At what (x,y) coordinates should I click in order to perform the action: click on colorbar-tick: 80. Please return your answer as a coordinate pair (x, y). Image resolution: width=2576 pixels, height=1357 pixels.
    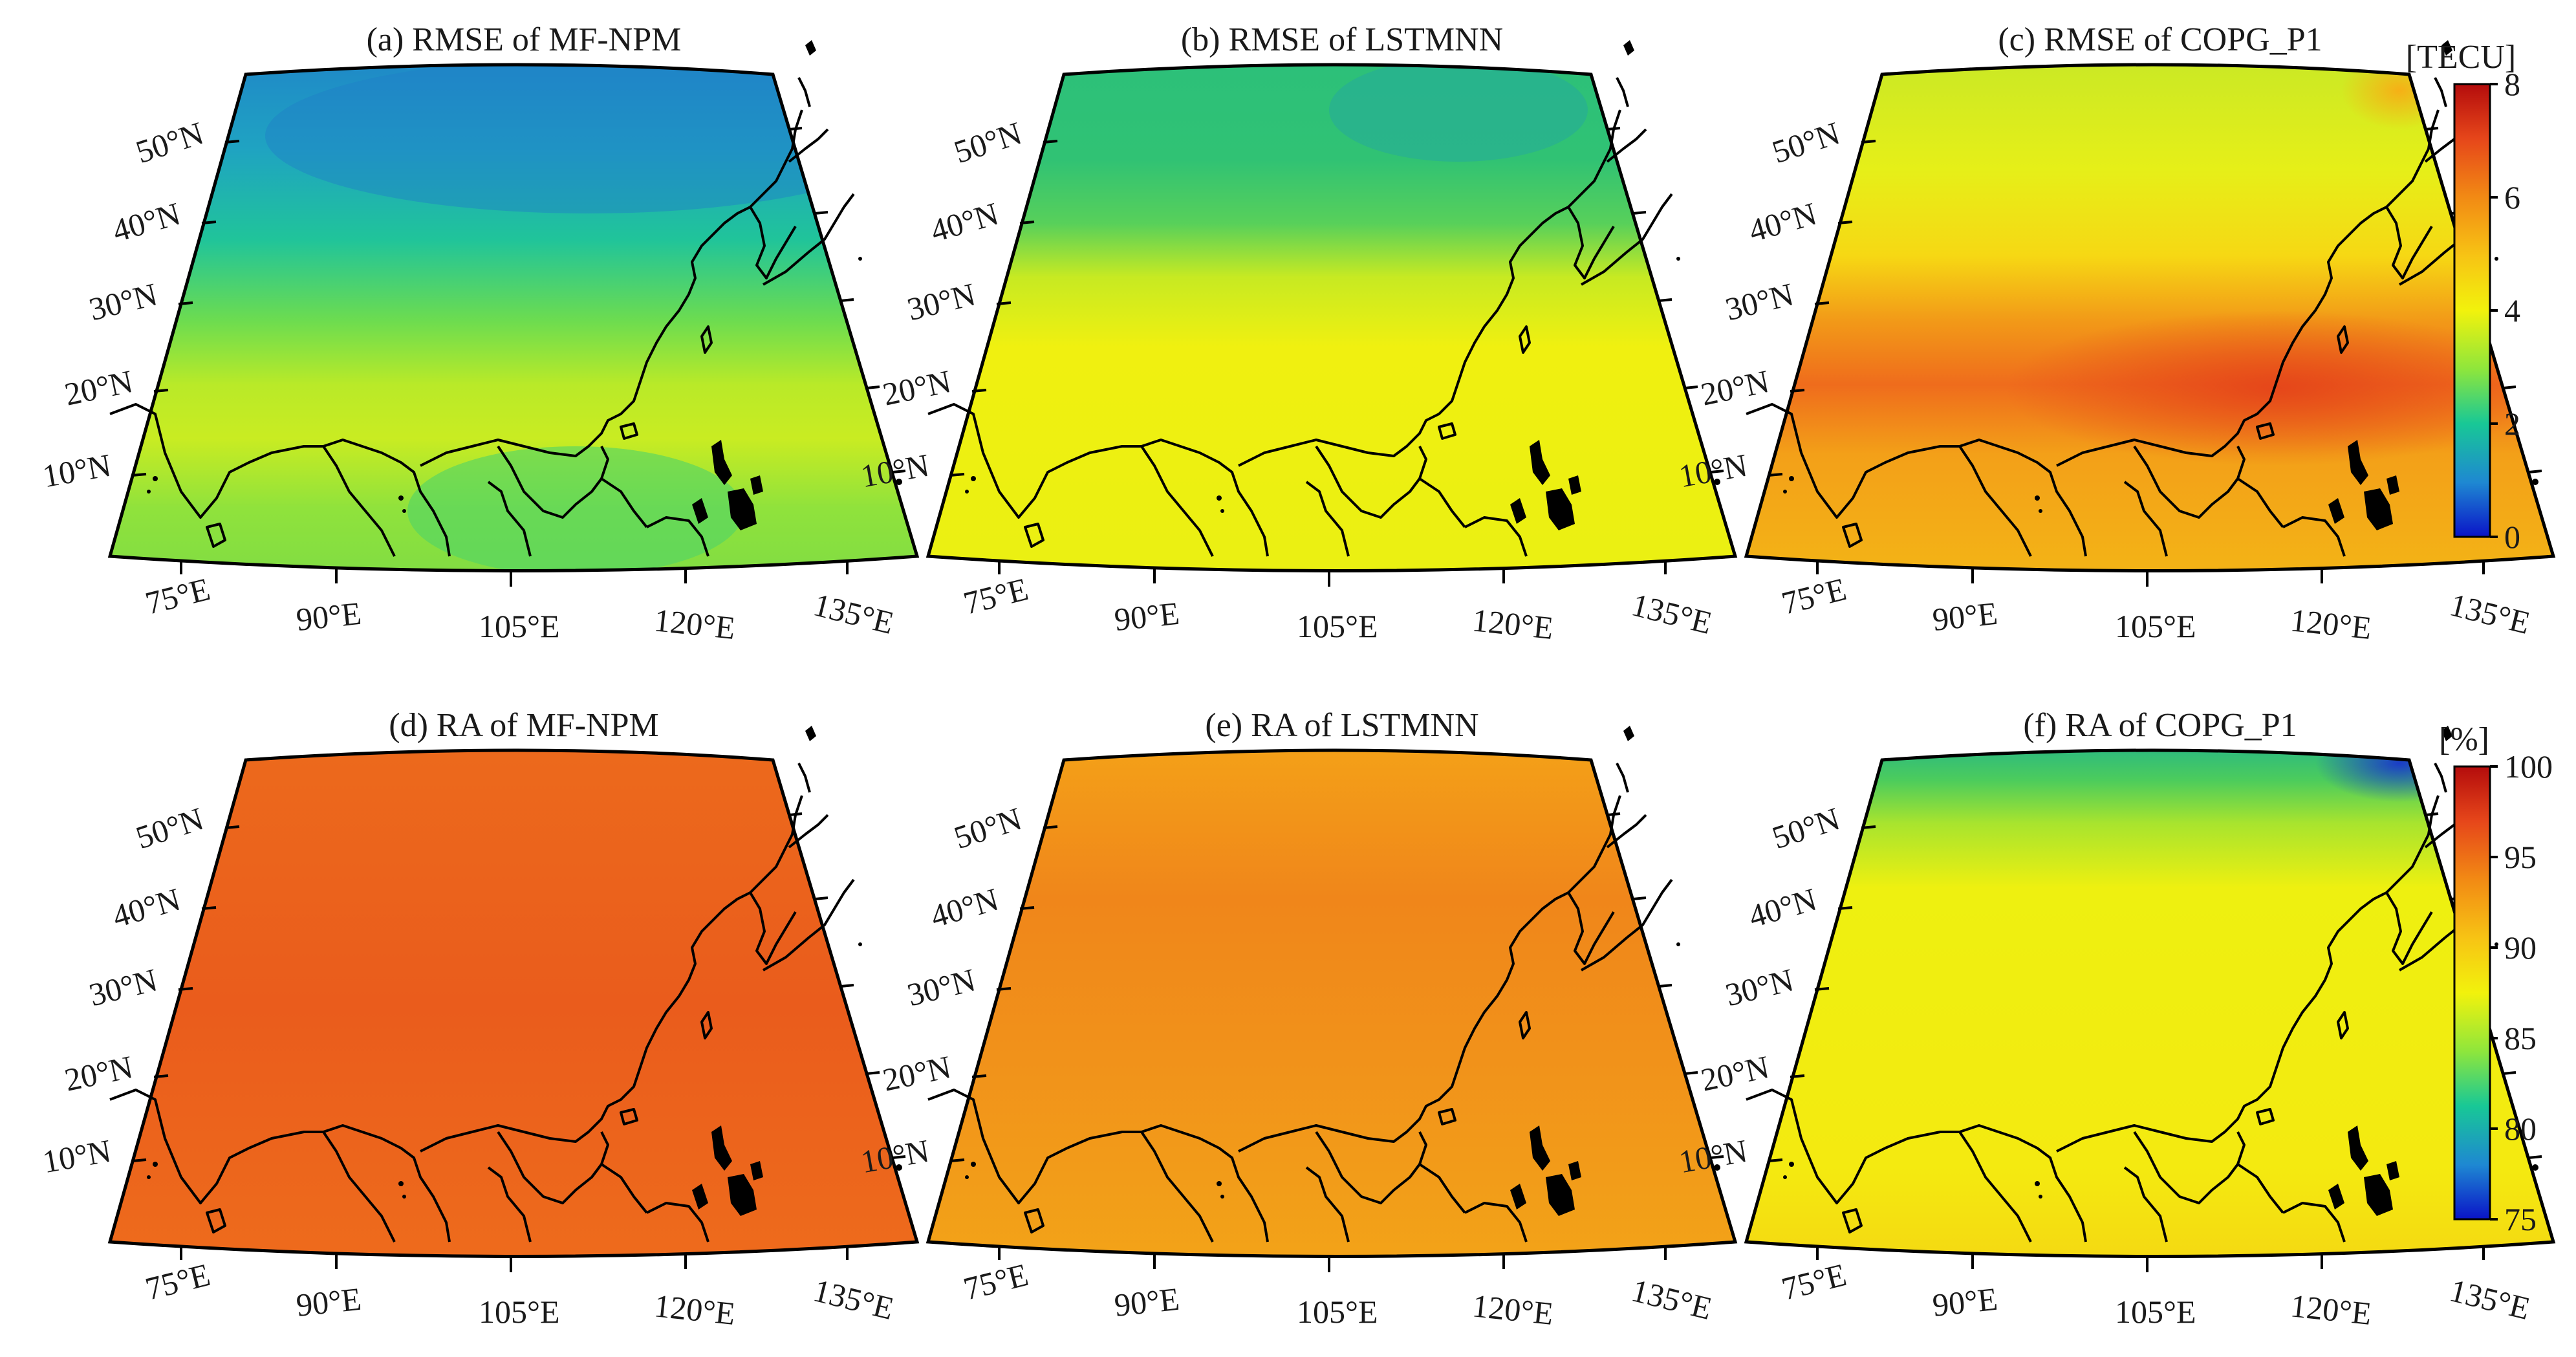
    Looking at the image, I should click on (2520, 1129).